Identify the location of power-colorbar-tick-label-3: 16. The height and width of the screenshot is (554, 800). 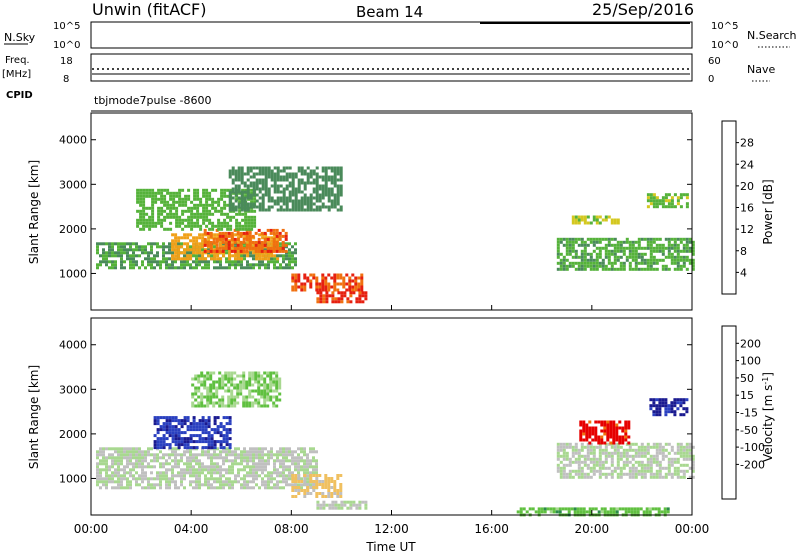
(747, 208).